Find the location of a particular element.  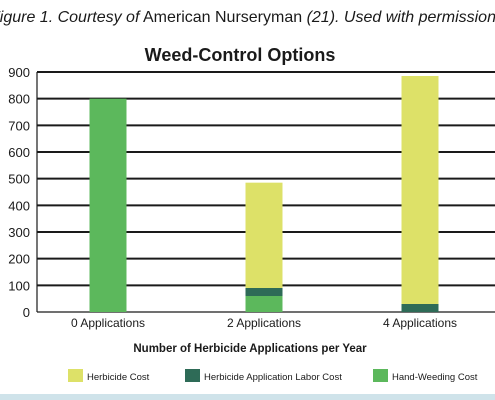

legend-label: Hand-Weeding Cost is located at coordinates (435, 377).